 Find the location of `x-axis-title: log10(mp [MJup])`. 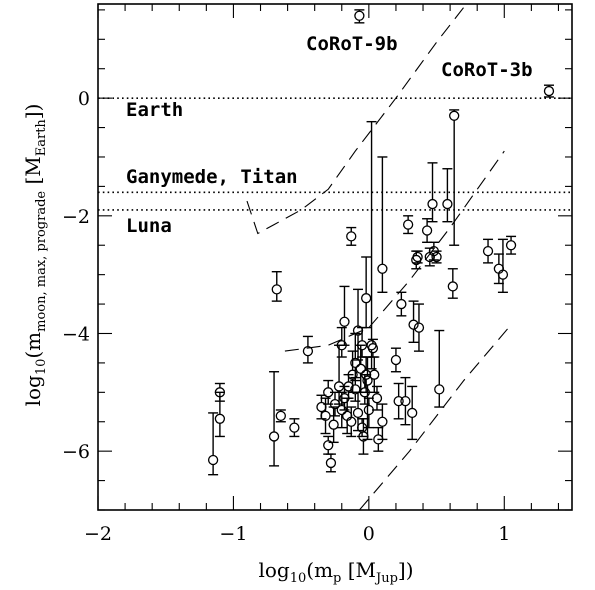

x-axis-title: log10(mp [MJup]) is located at coordinates (335, 572).